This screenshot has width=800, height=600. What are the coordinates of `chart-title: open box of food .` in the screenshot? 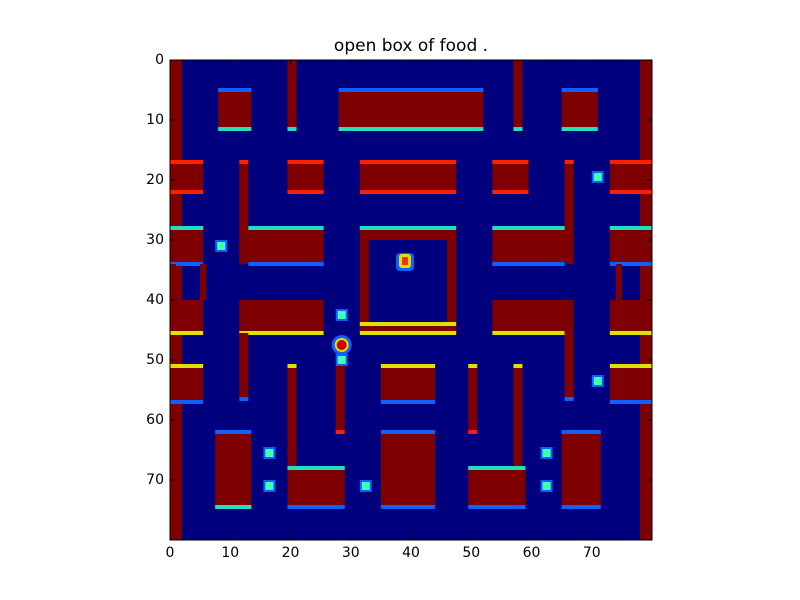 It's located at (411, 46).